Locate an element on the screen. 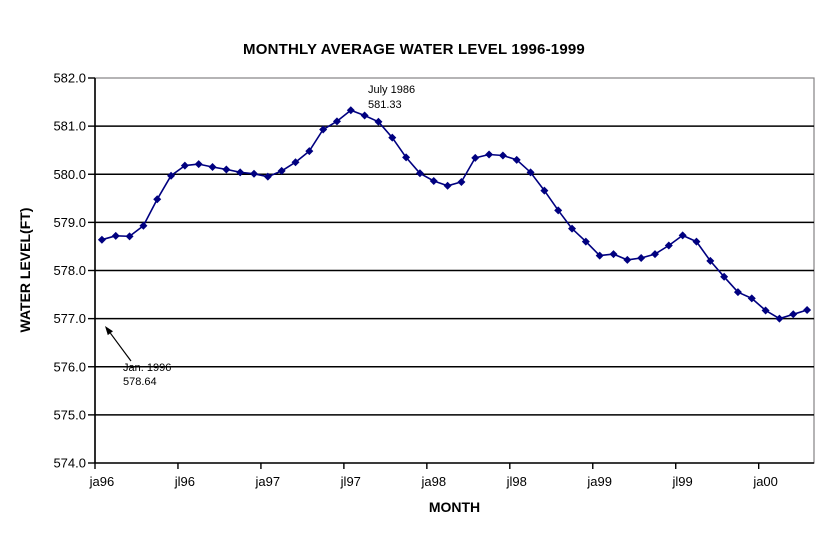 The width and height of the screenshot is (828, 538). annotation-arrow-line is located at coordinates (120, 347).